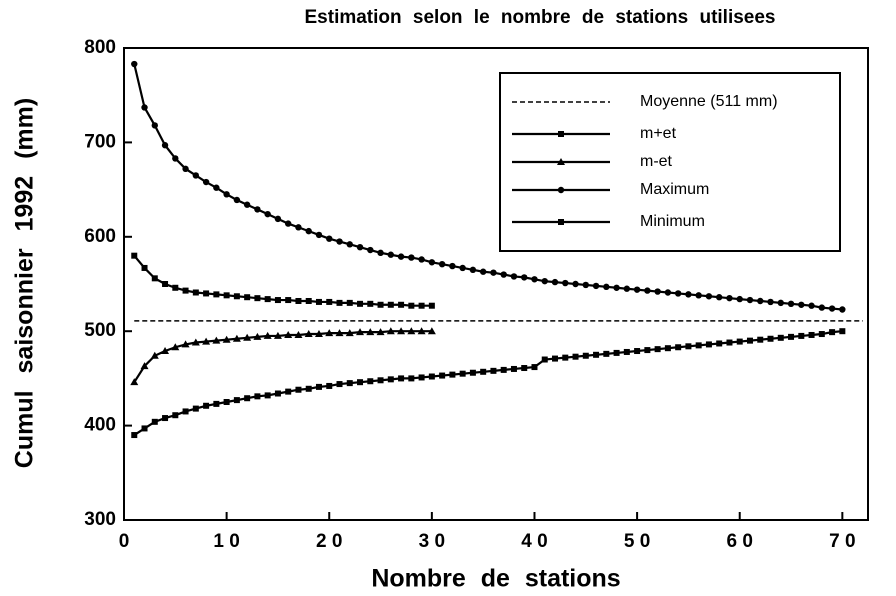 The width and height of the screenshot is (896, 596). What do you see at coordinates (432, 541) in the screenshot?
I see `x-tick-label: 3 0` at bounding box center [432, 541].